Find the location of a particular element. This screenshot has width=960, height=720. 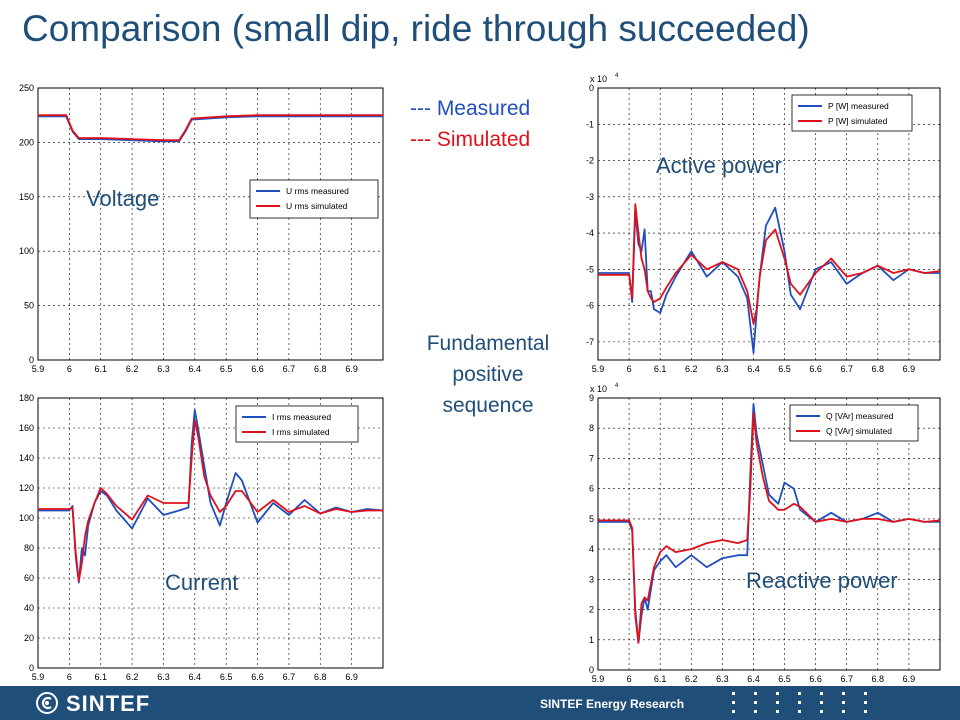

y-tick-label: 180 is located at coordinates (26, 398).